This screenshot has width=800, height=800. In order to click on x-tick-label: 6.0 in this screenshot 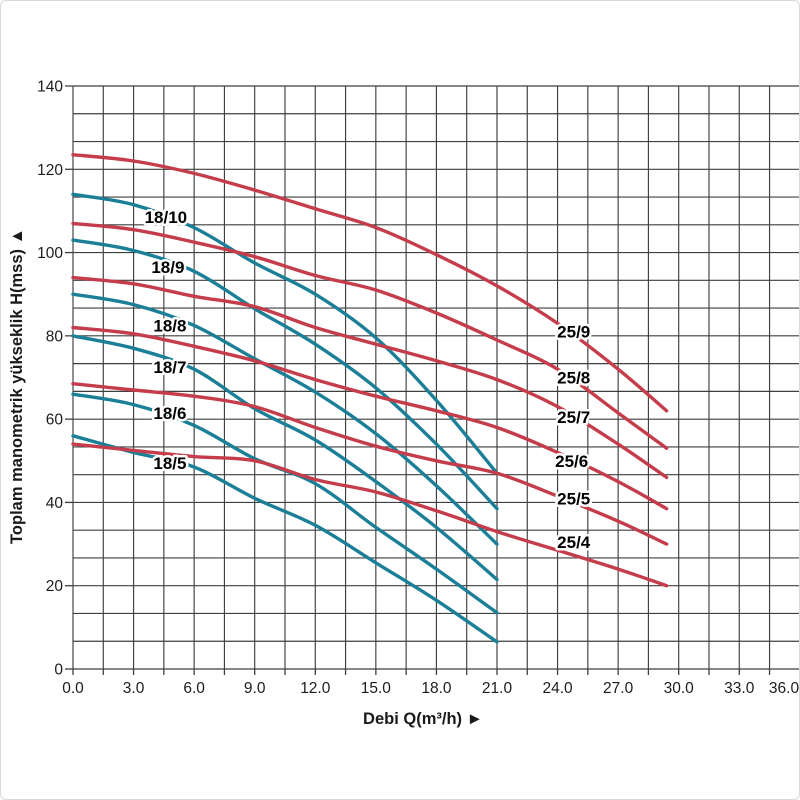, I will do `click(194, 688)`.